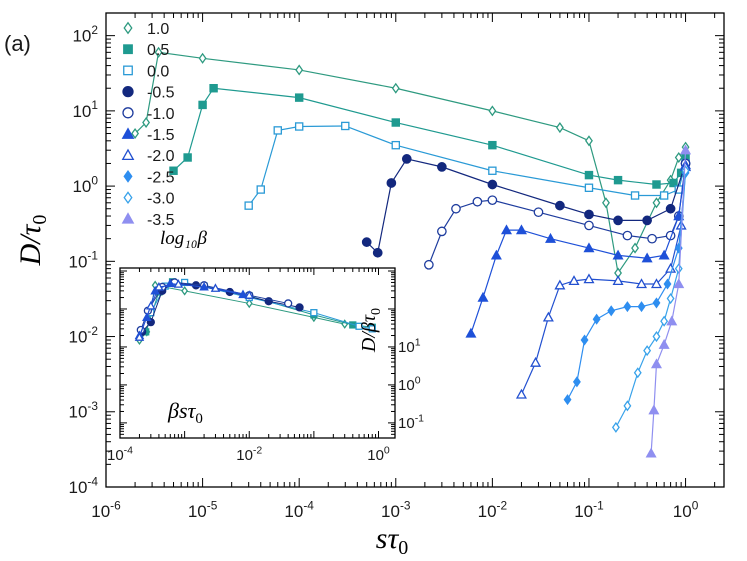 The width and height of the screenshot is (747, 561). I want to click on legend-item: -0.5, so click(148, 93).